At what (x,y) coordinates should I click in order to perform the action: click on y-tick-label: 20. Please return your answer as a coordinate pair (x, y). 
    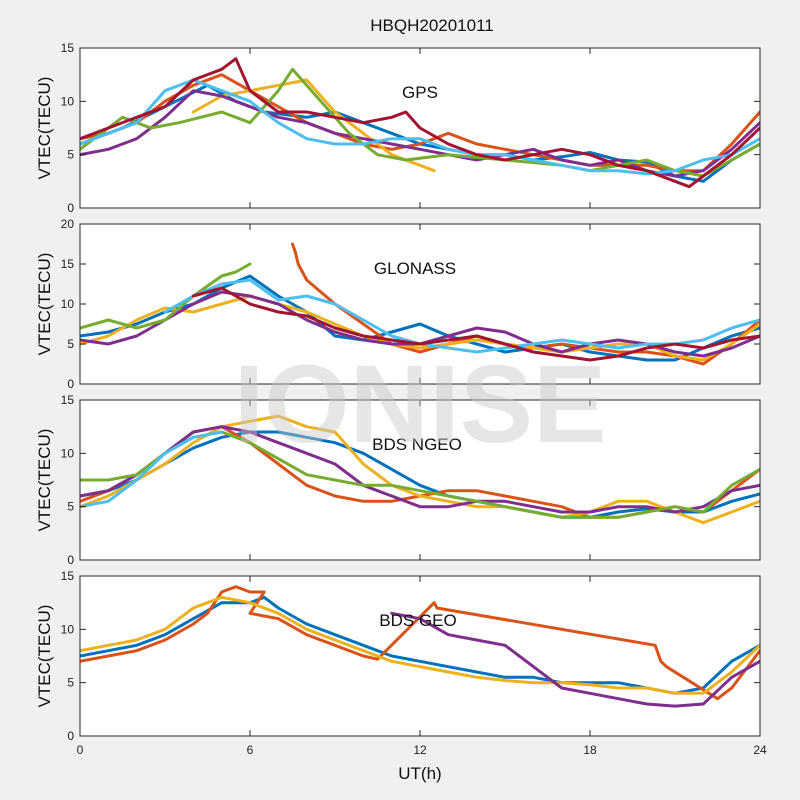
    Looking at the image, I should click on (68, 224).